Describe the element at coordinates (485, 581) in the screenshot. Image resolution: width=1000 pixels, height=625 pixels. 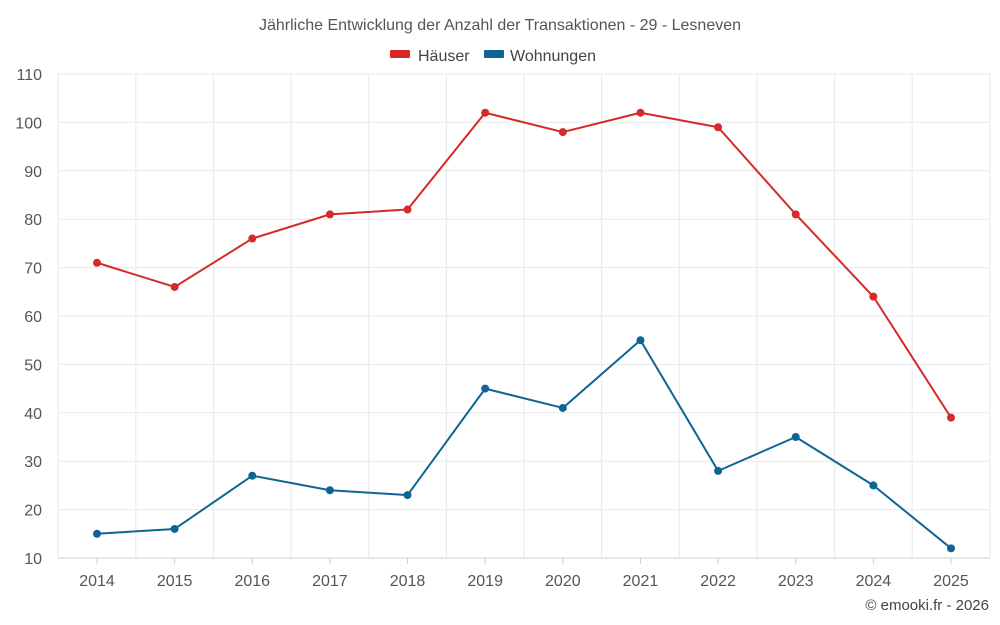
I see `x-tick-label: 2019` at that location.